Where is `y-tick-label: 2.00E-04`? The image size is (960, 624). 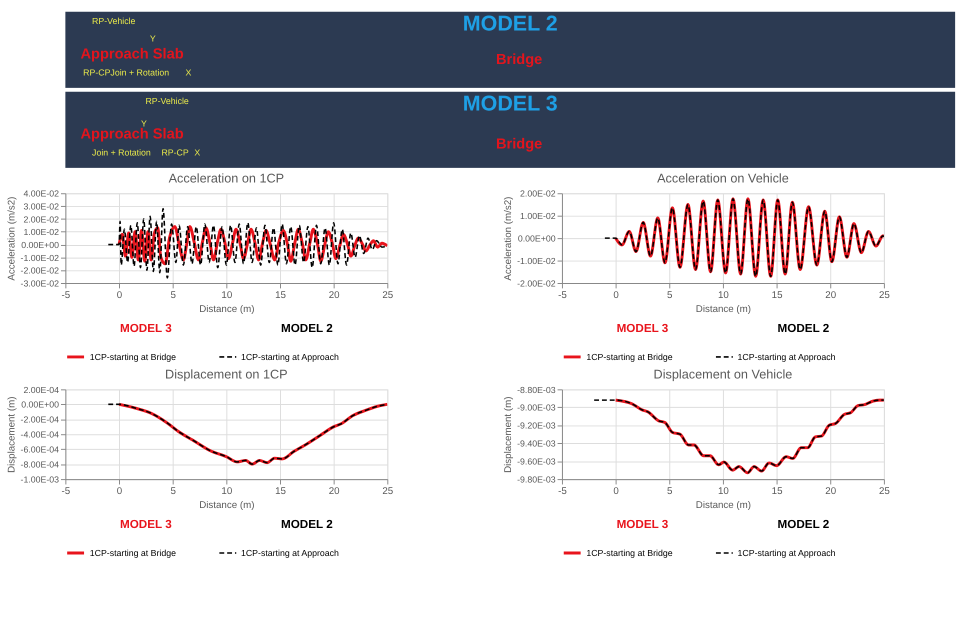 y-tick-label: 2.00E-04 is located at coordinates (41, 389).